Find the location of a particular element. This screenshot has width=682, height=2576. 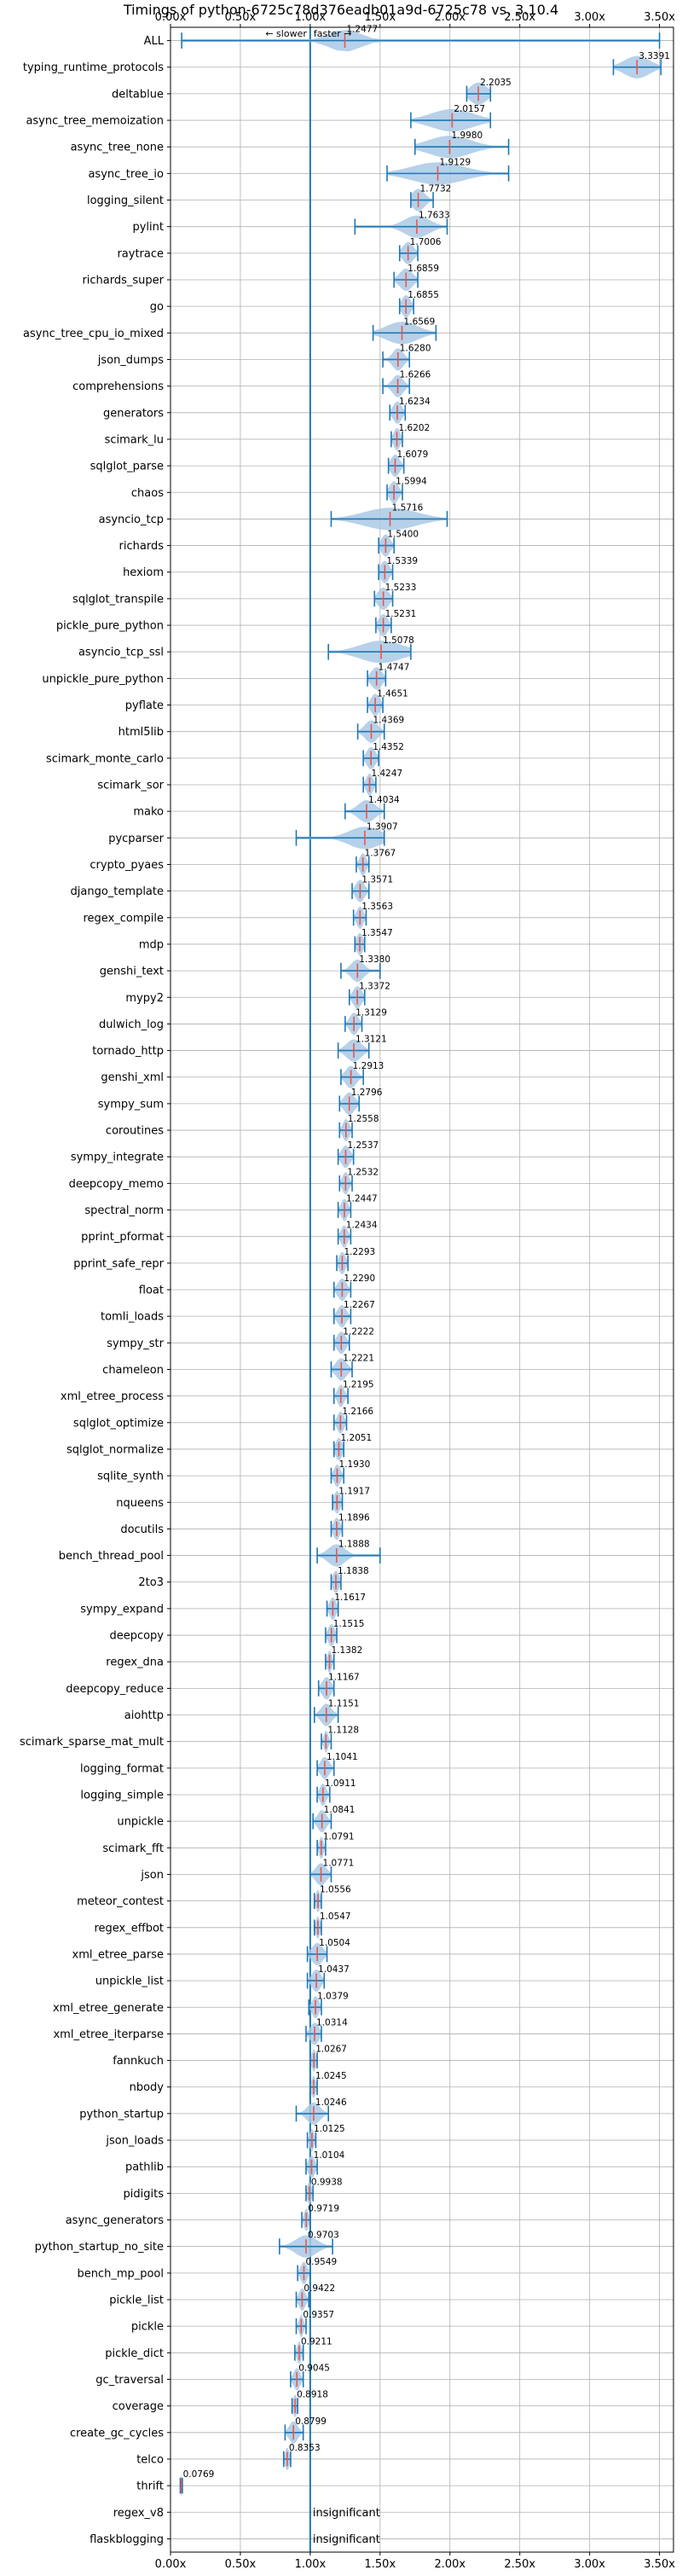

value-label: 1.2267 is located at coordinates (360, 1305).